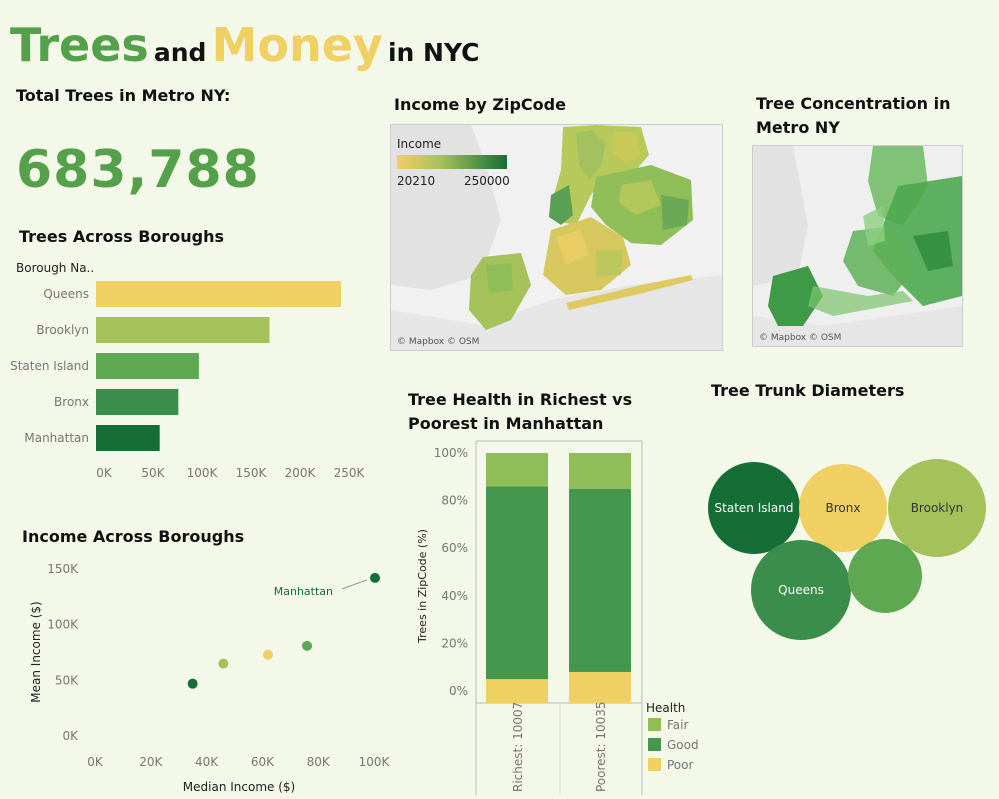 The width and height of the screenshot is (999, 799). Describe the element at coordinates (301, 473) in the screenshot. I see `bar-x-tick: 200K` at that location.